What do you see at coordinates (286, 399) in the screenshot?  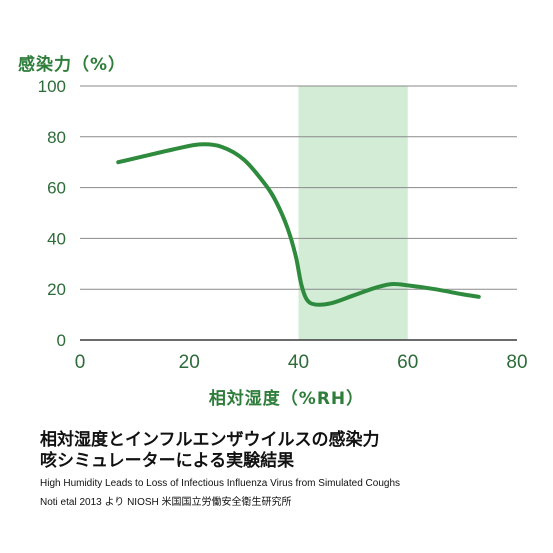 I see `x-axis-title: 相対湿度（%RH）` at bounding box center [286, 399].